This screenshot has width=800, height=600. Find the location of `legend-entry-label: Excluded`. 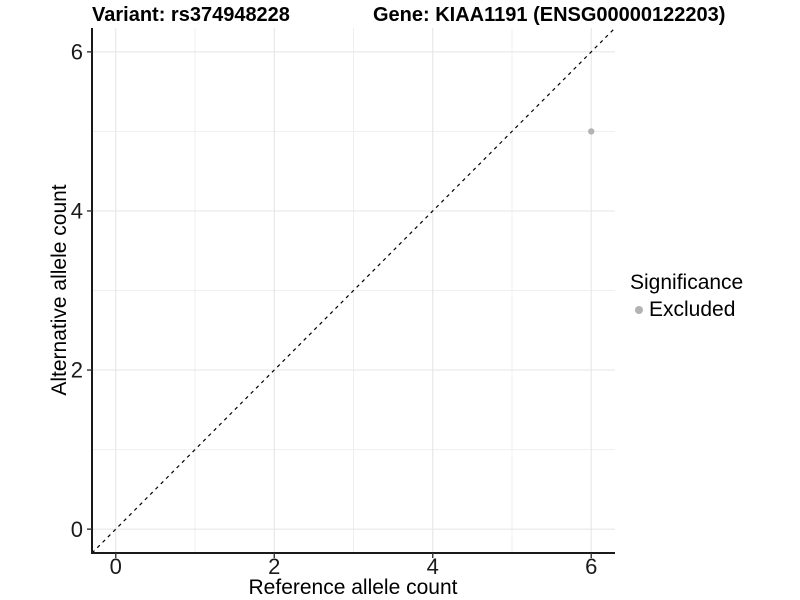

legend-entry-label: Excluded is located at coordinates (692, 309).